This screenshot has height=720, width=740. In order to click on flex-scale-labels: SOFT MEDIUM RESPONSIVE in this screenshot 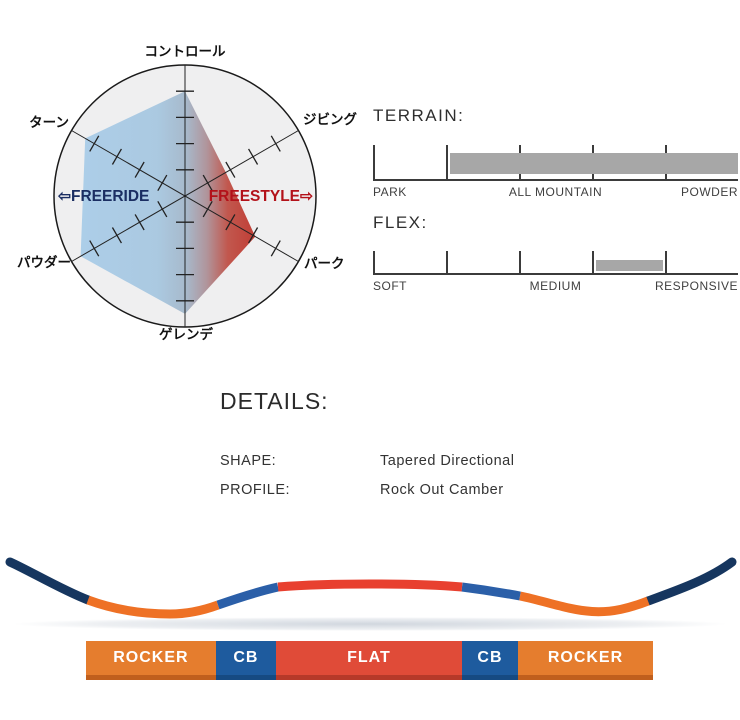, I will do `click(555, 286)`.